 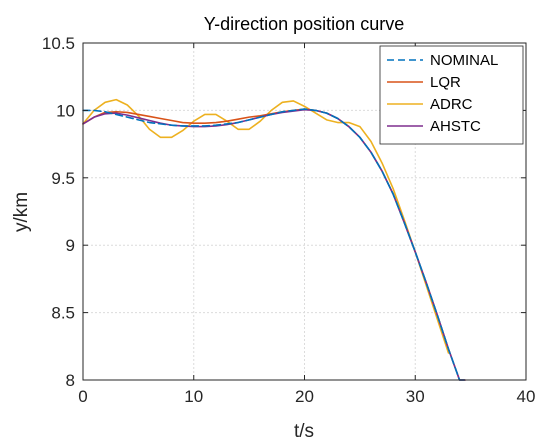 What do you see at coordinates (65, 110) in the screenshot?
I see `y-tick-label: 10` at bounding box center [65, 110].